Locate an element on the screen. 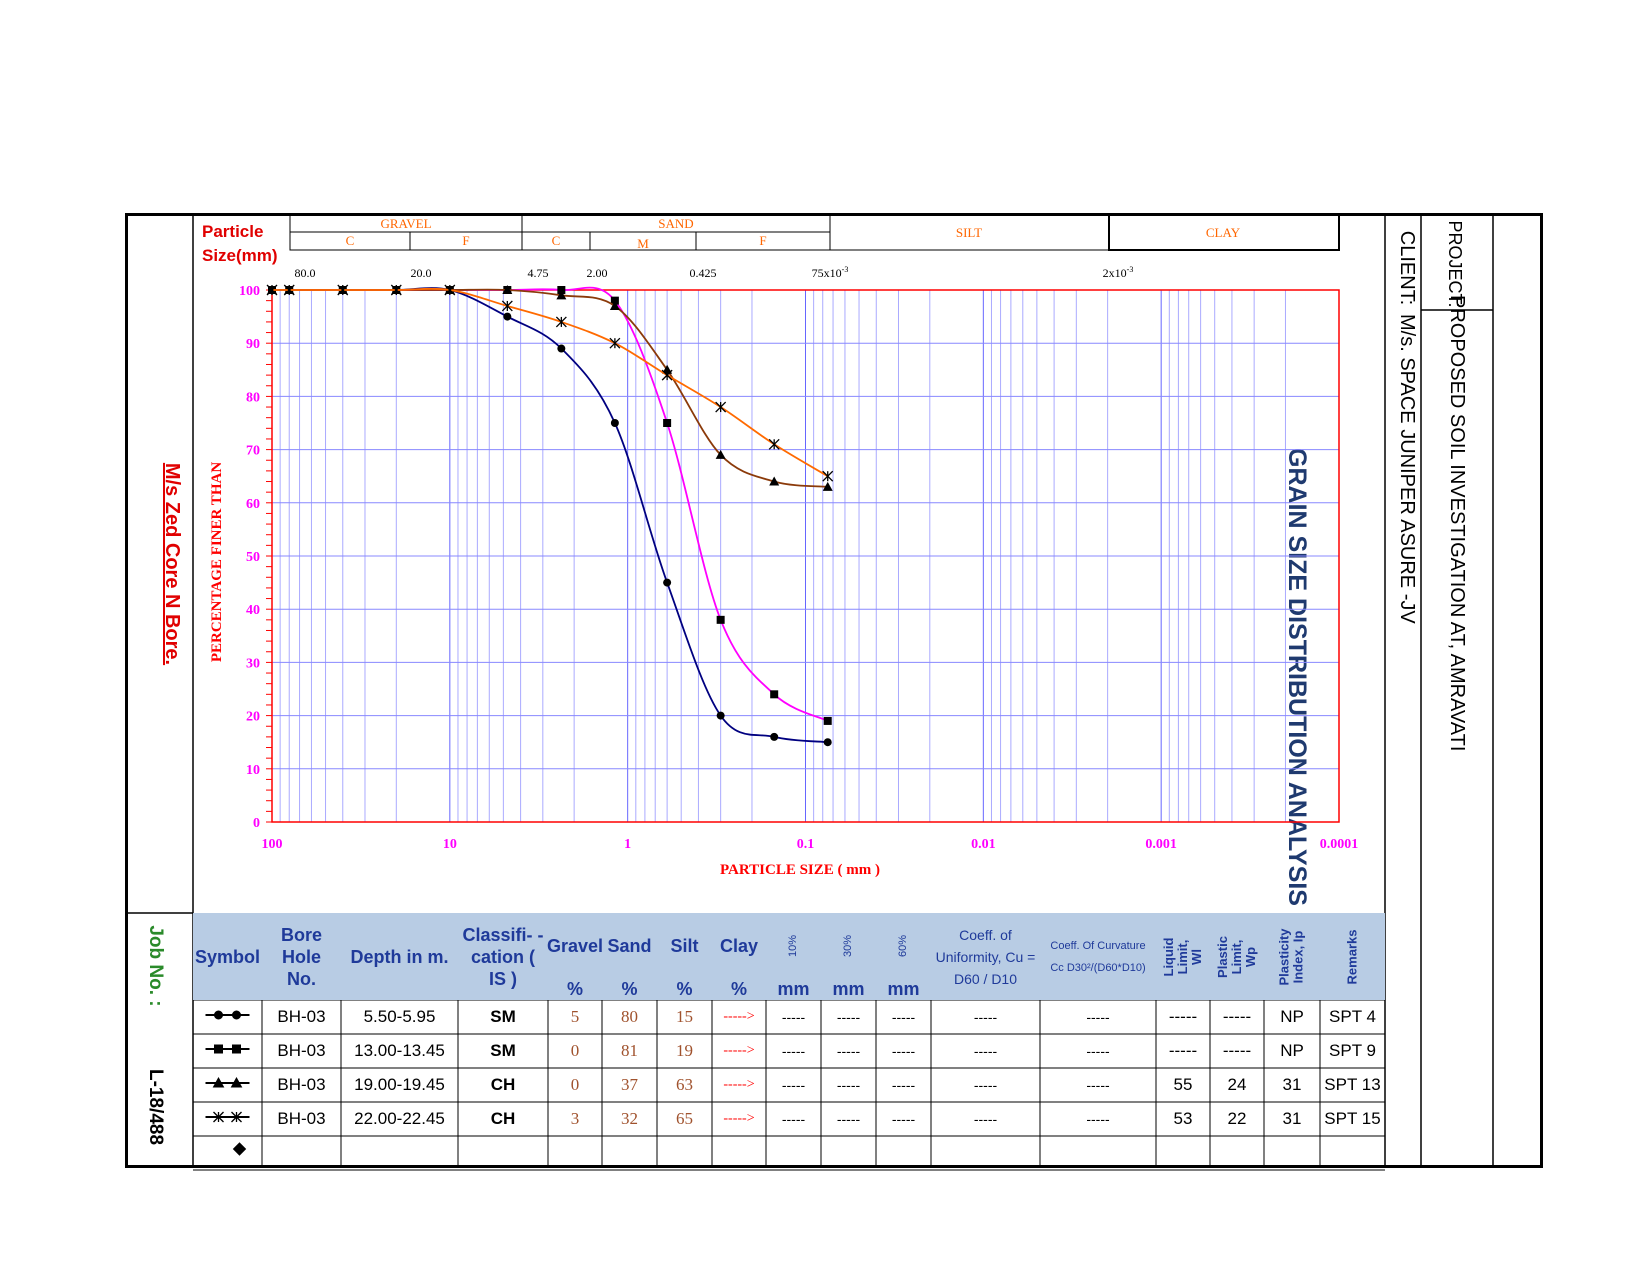  unit-d30: mm is located at coordinates (848, 989).